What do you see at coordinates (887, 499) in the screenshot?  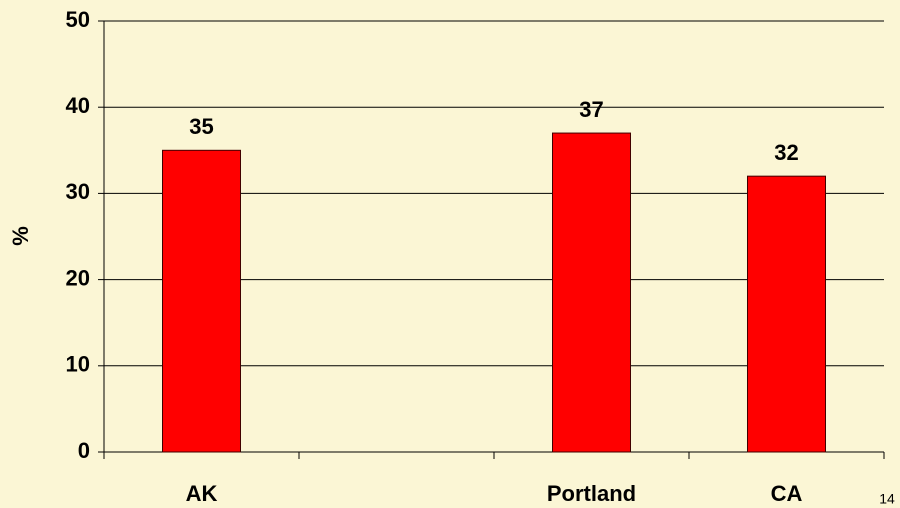 I see `slide-number: 14` at bounding box center [887, 499].